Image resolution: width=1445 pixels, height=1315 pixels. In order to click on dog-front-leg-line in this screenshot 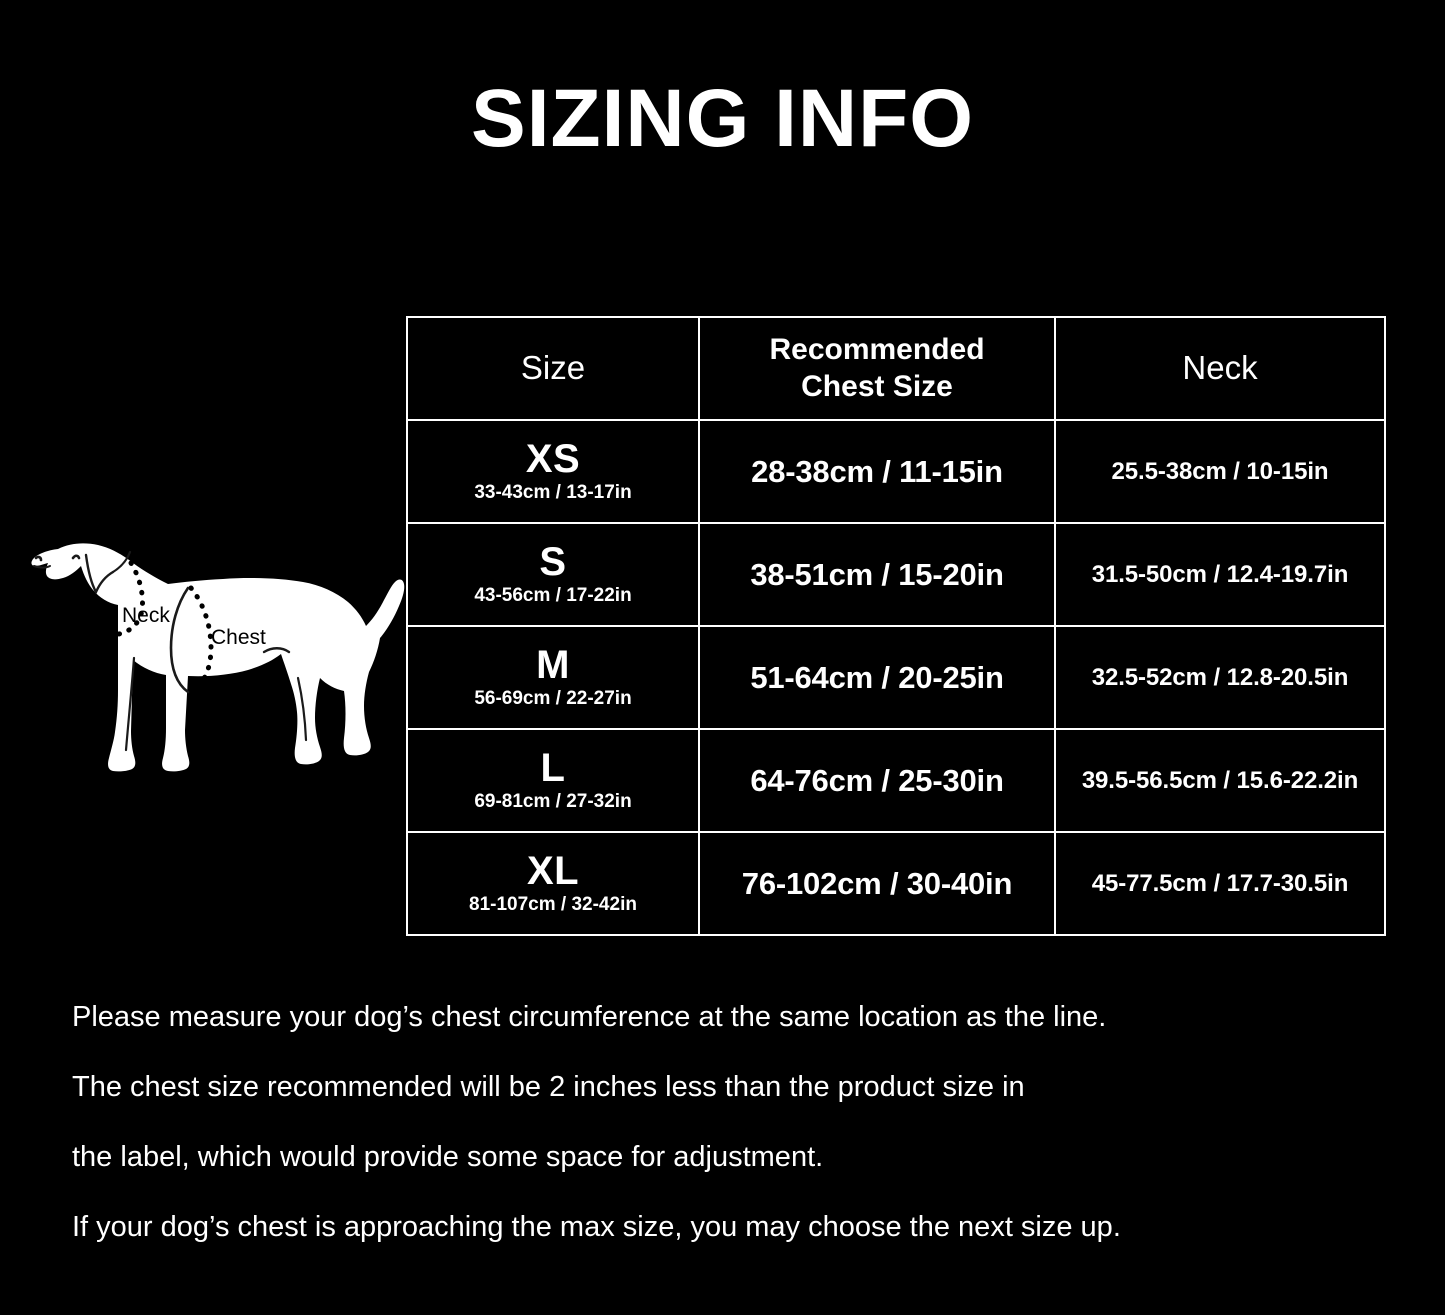, I will do `click(130, 704)`.